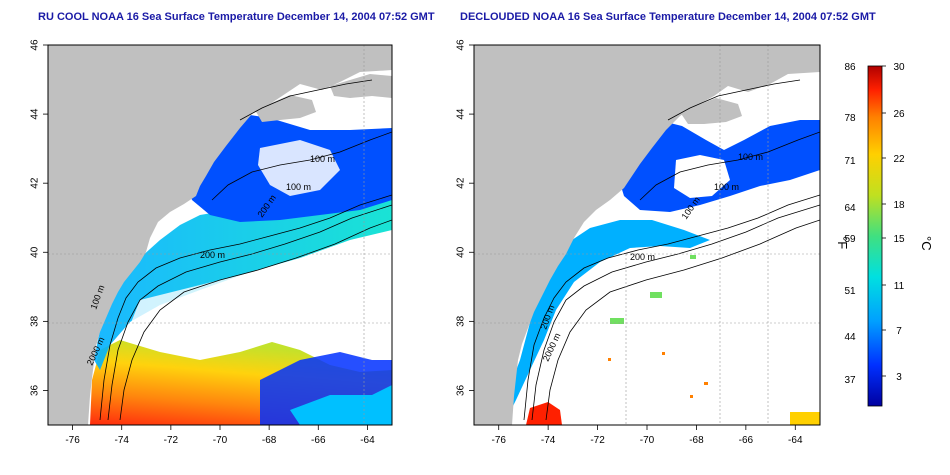  I want to click on left-contour-label-2: 100 m, so click(298, 187).